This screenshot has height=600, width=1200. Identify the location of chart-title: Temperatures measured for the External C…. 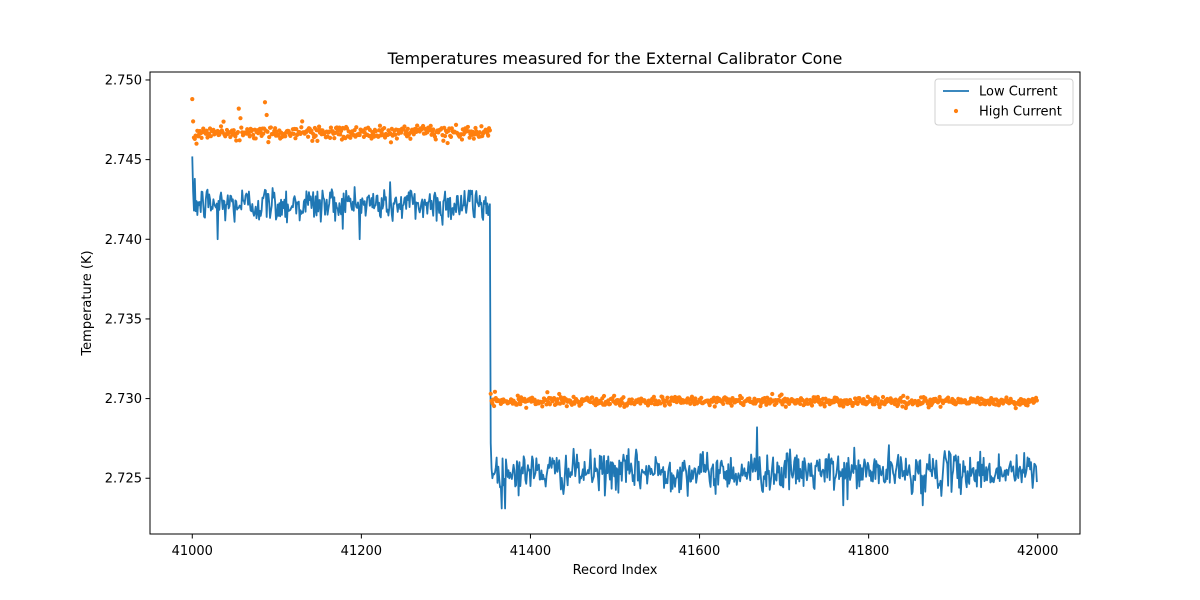
(615, 58).